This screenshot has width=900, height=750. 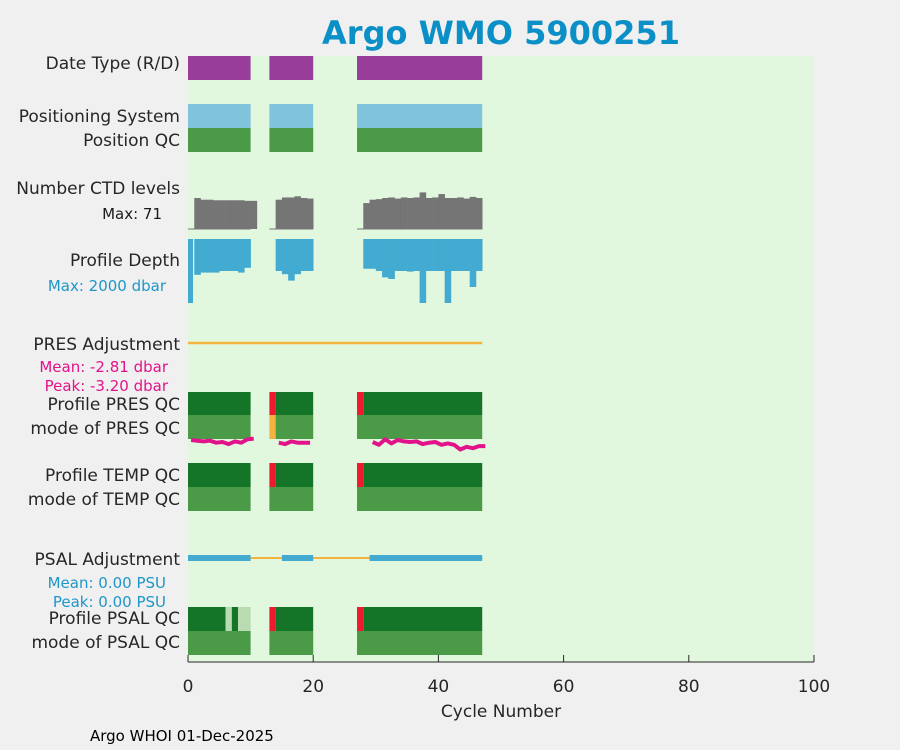 What do you see at coordinates (104, 367) in the screenshot?
I see `label-pres-mean: Mean: -2.81 dbar` at bounding box center [104, 367].